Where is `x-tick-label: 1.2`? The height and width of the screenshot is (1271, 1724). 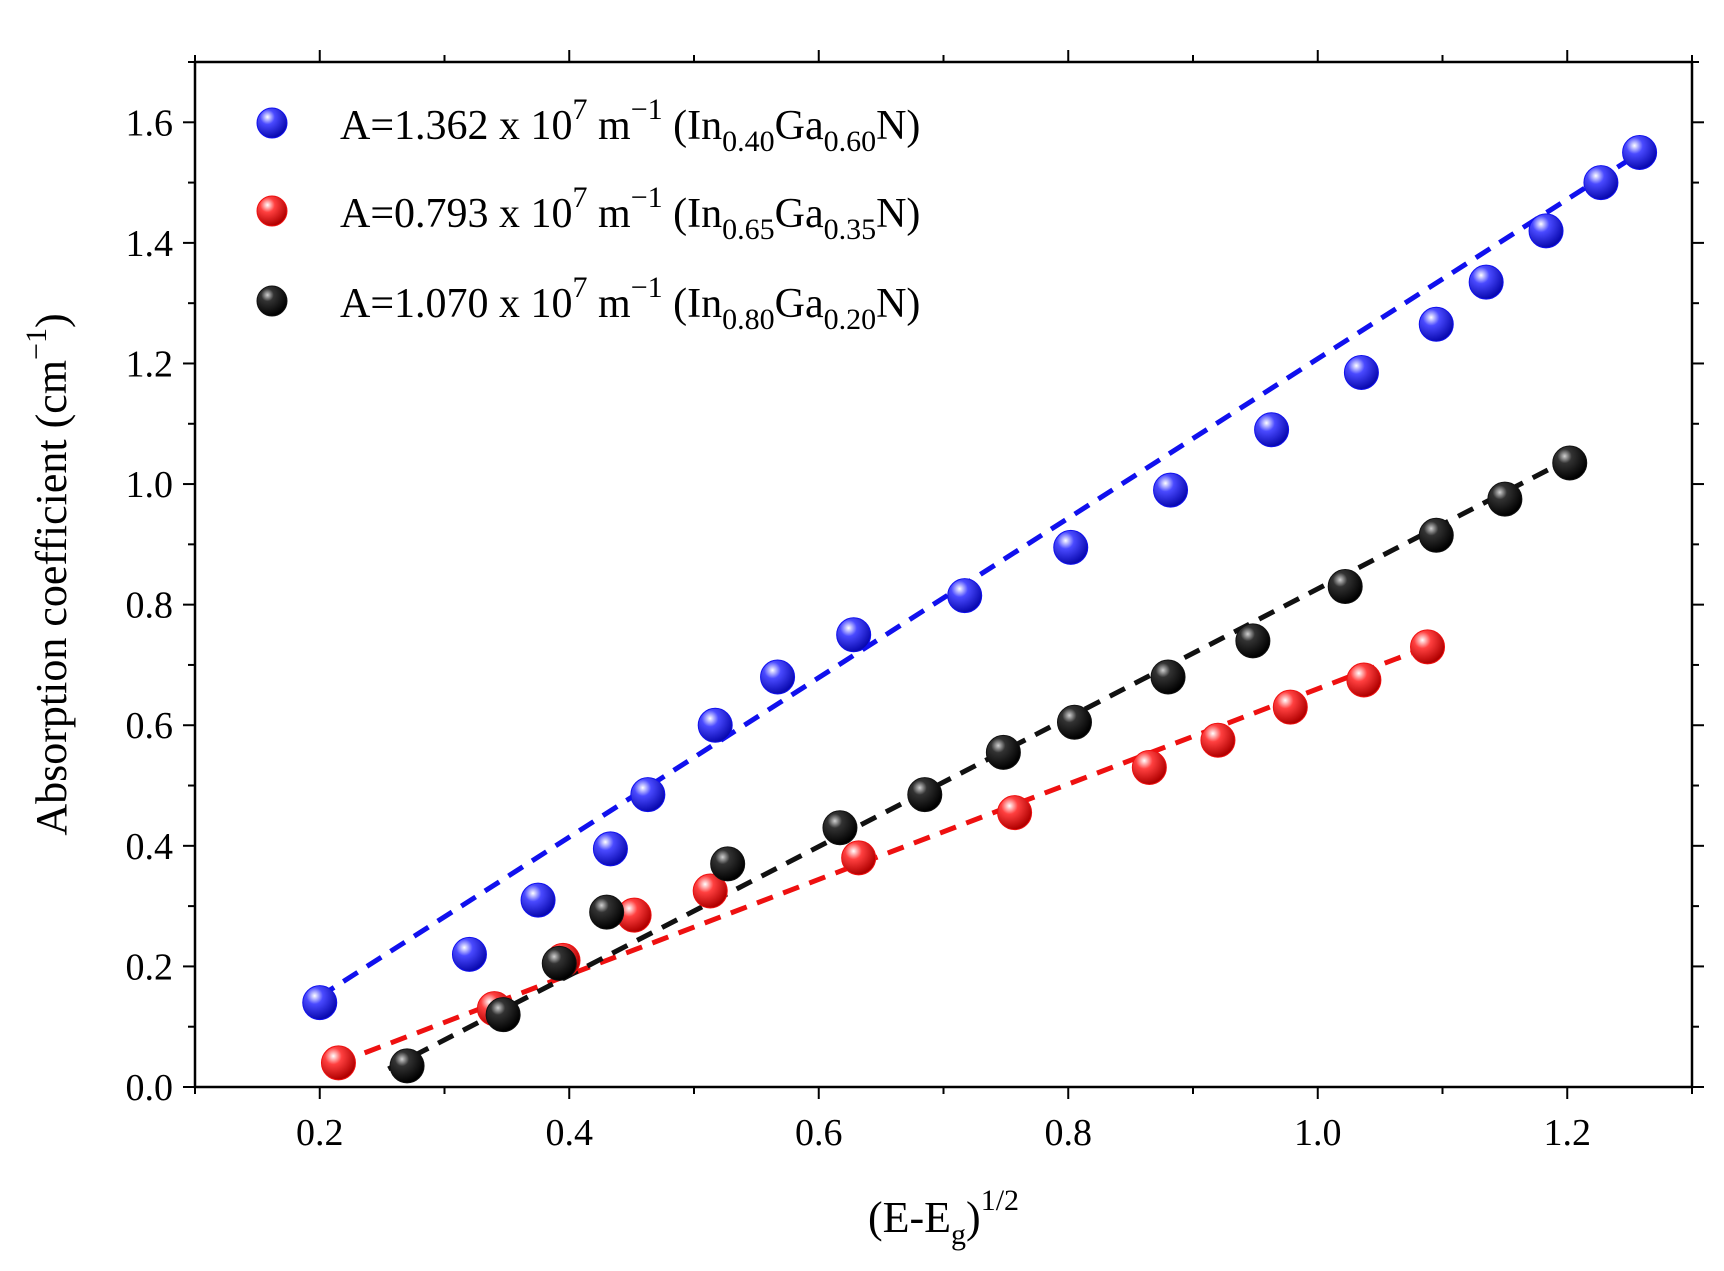
x-tick-label: 1.2 is located at coordinates (1568, 1133).